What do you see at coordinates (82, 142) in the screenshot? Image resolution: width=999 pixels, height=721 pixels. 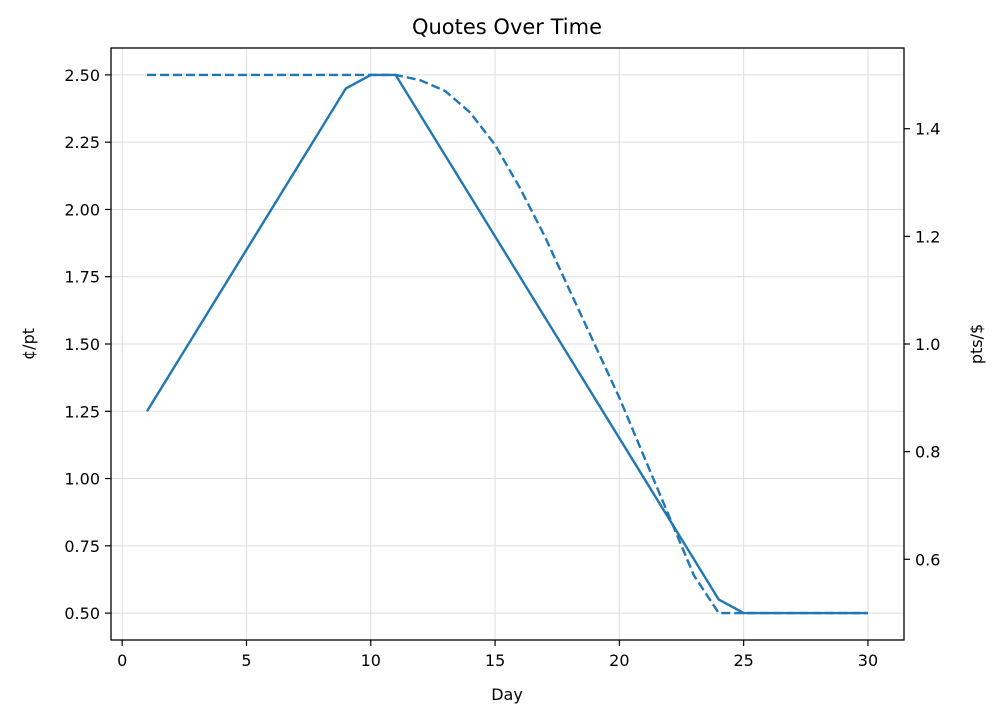 I see `y-tick-label: 2.25` at bounding box center [82, 142].